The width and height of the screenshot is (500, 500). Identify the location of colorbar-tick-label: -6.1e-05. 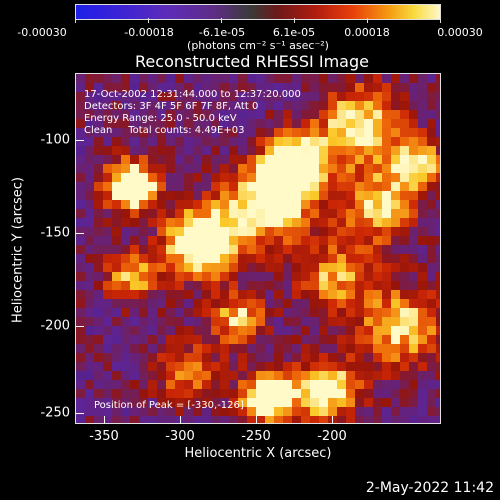
(222, 32).